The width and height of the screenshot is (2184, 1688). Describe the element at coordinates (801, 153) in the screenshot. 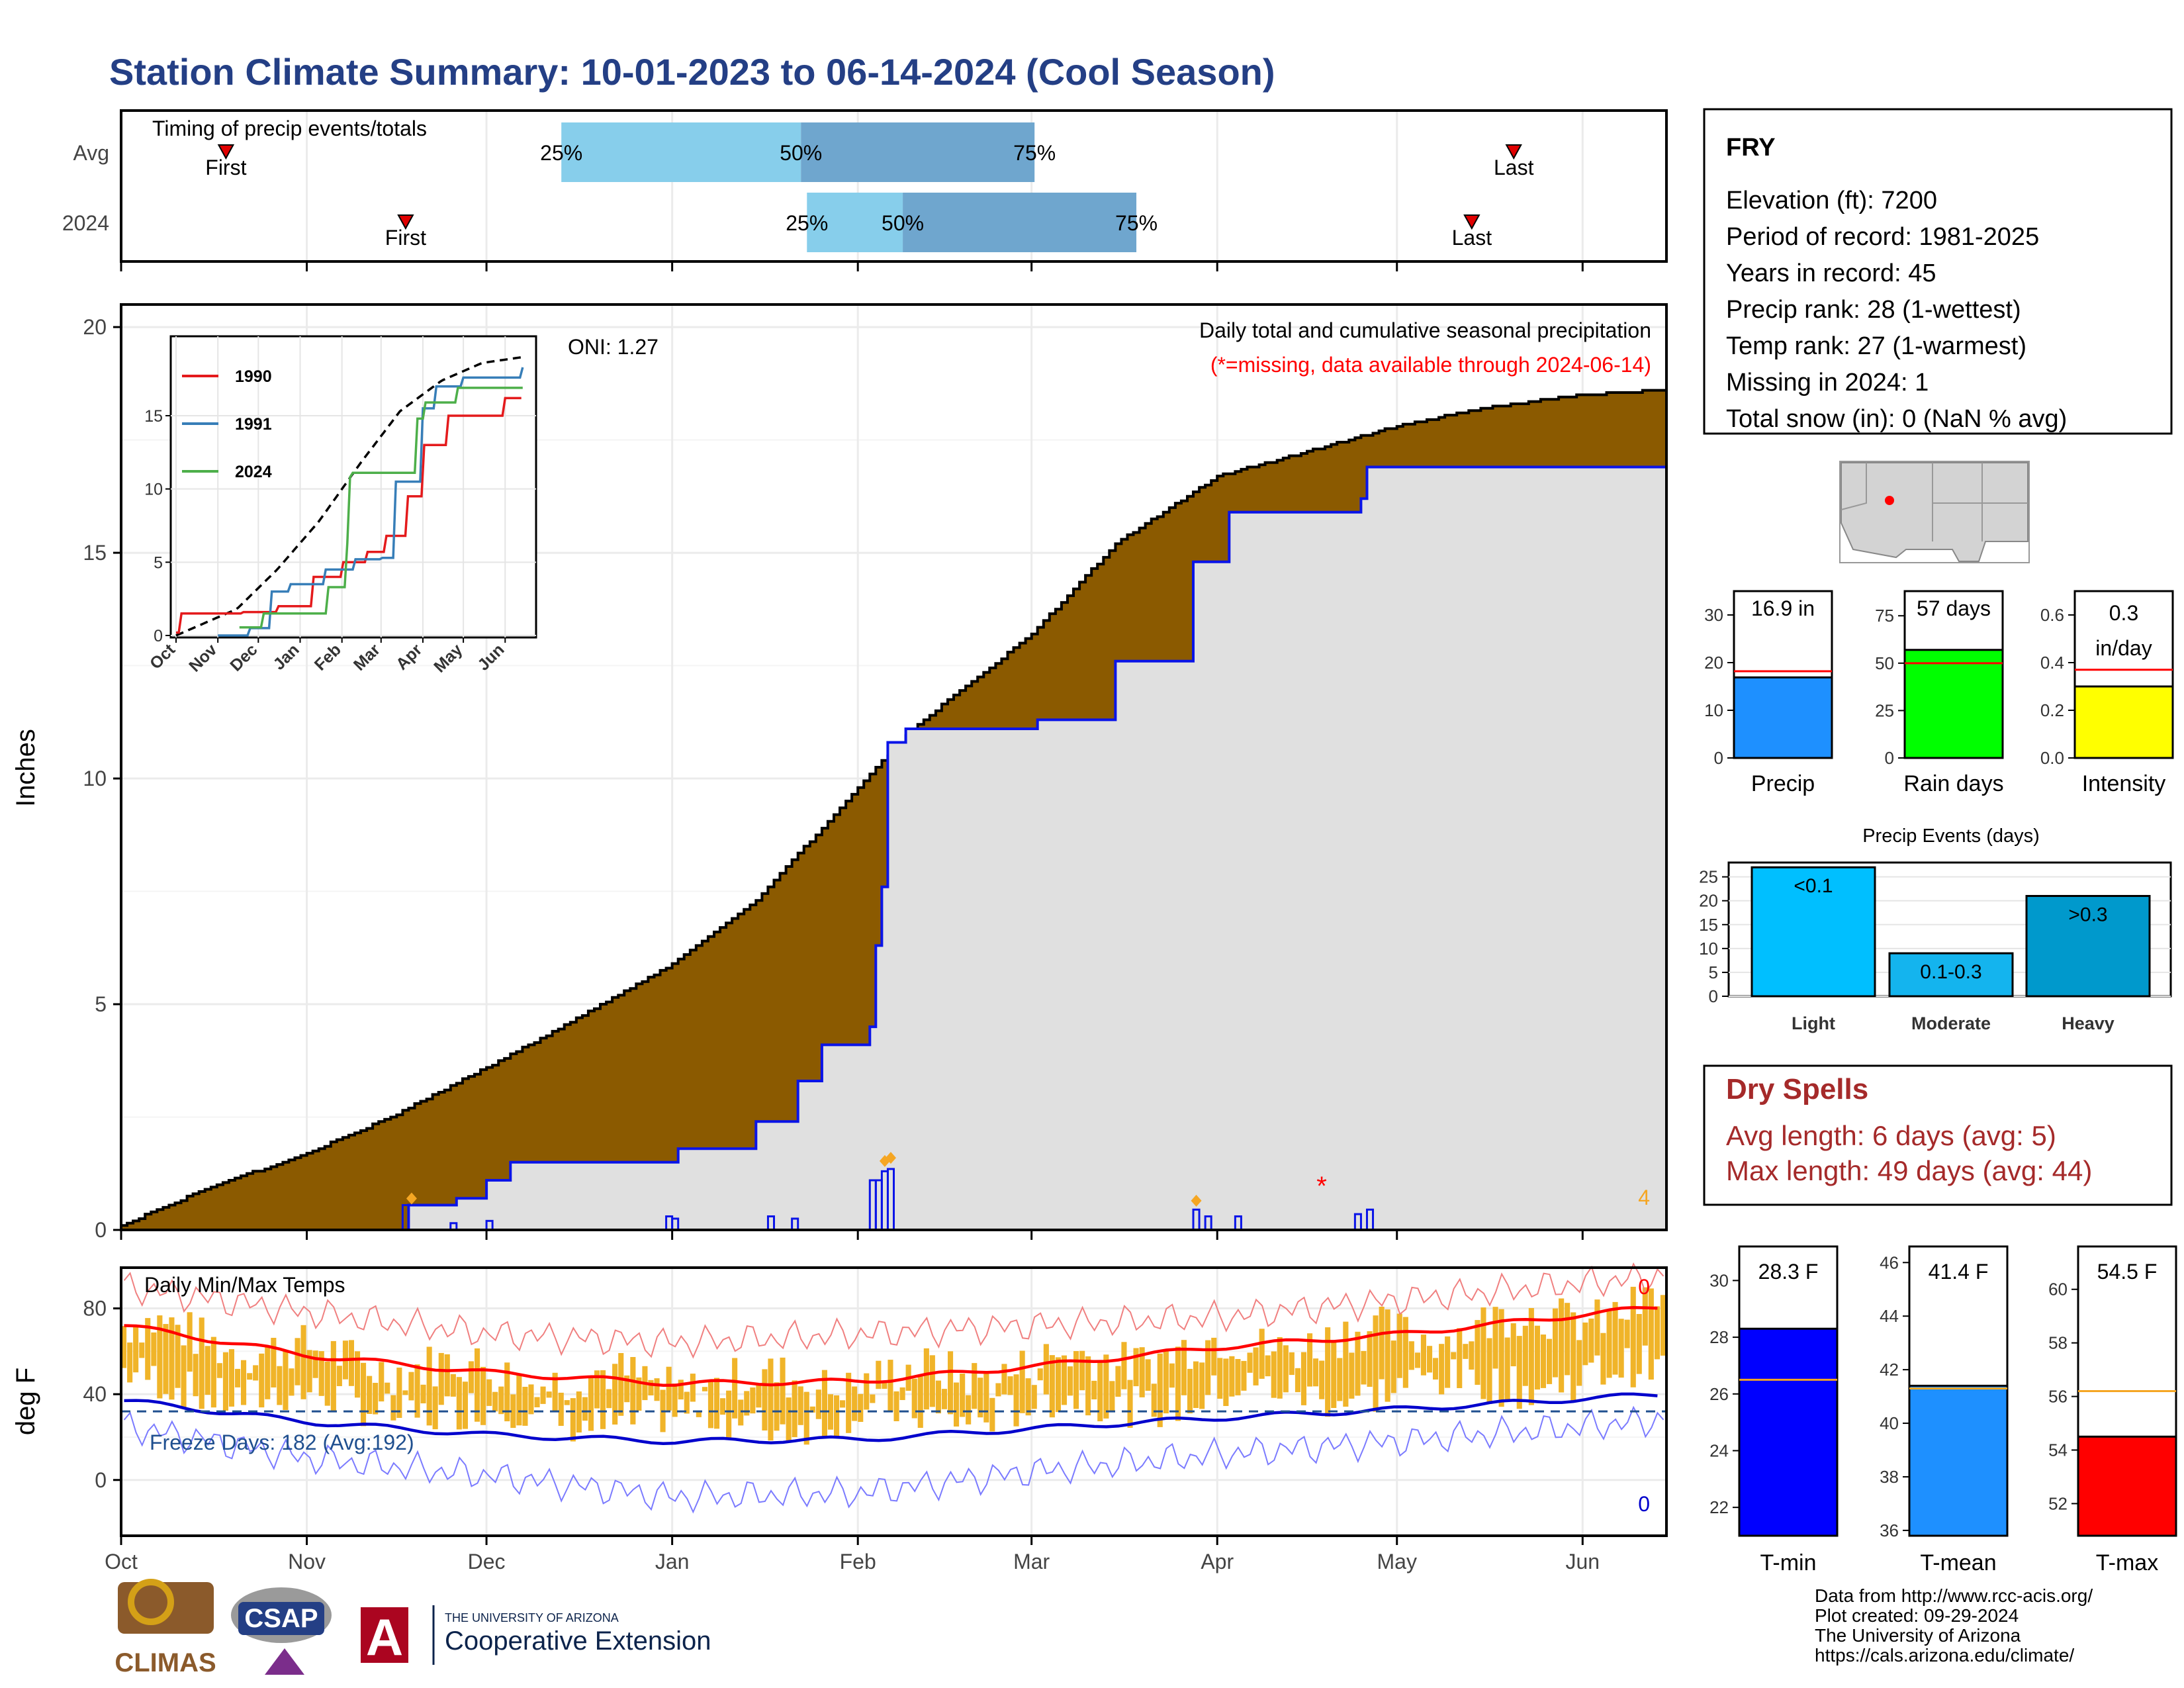

I see `timing-q50-label: 50%` at that location.